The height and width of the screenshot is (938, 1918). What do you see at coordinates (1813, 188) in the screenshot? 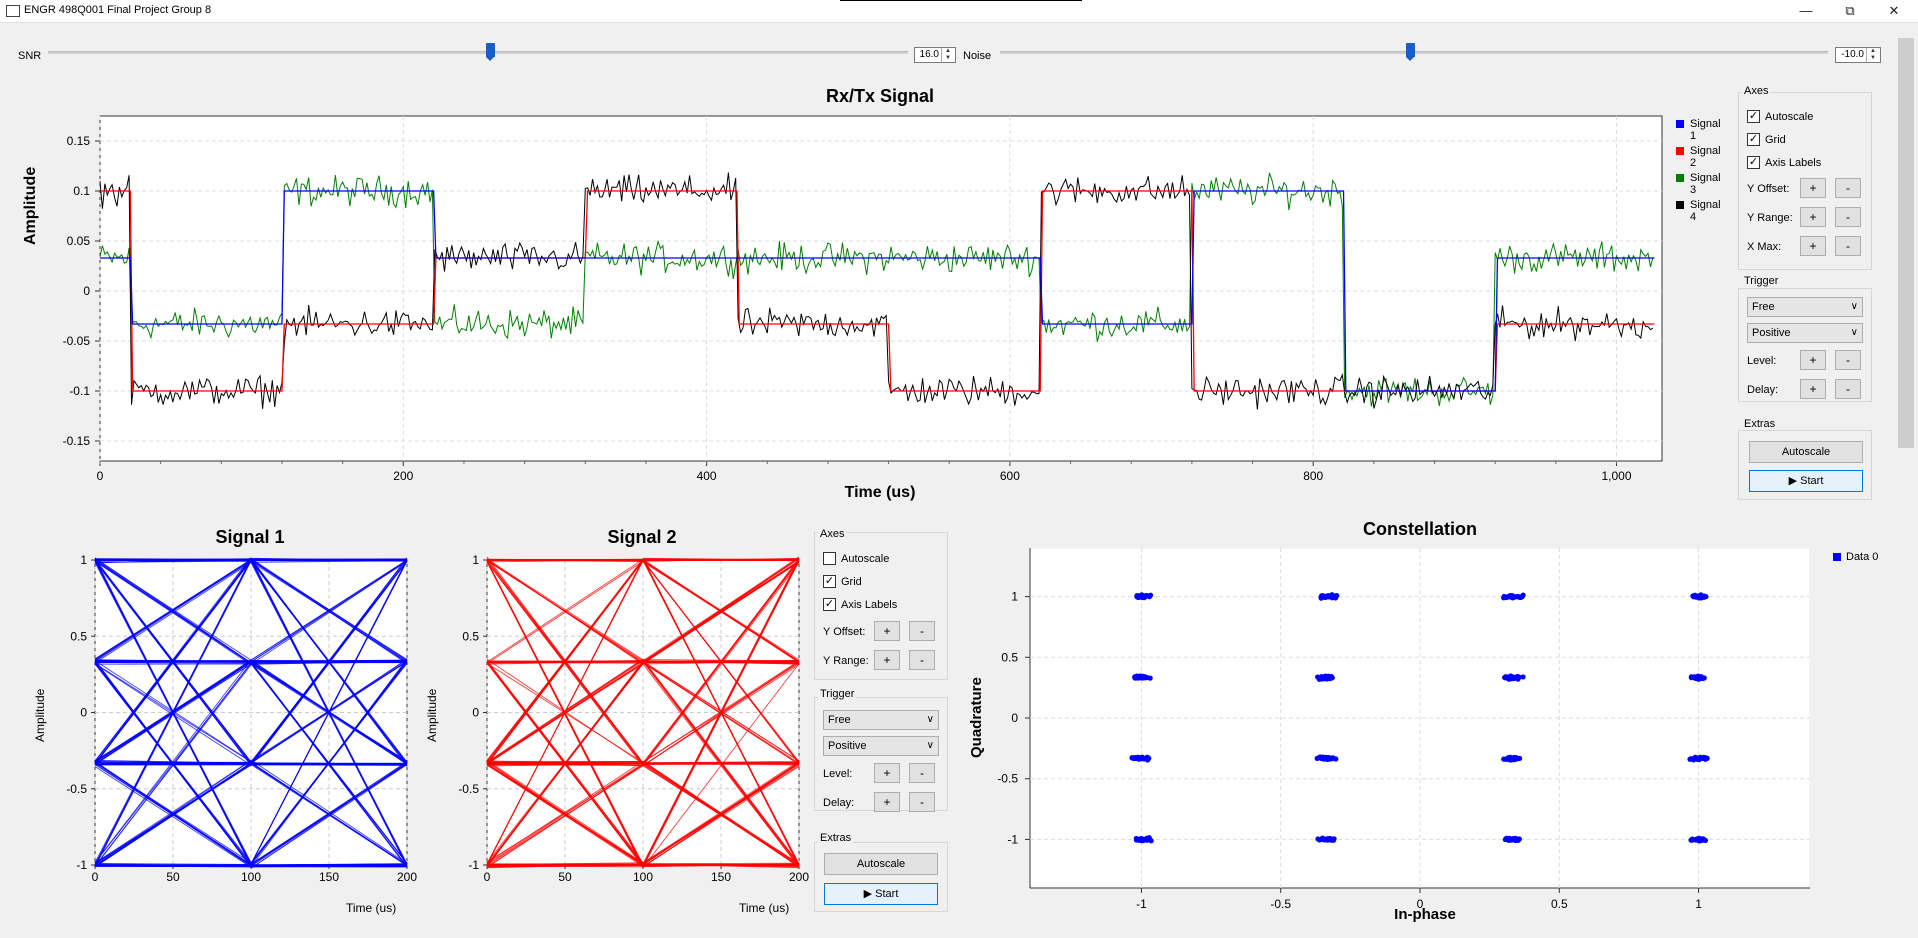
I see `y-offset-plus-button: +` at bounding box center [1813, 188].